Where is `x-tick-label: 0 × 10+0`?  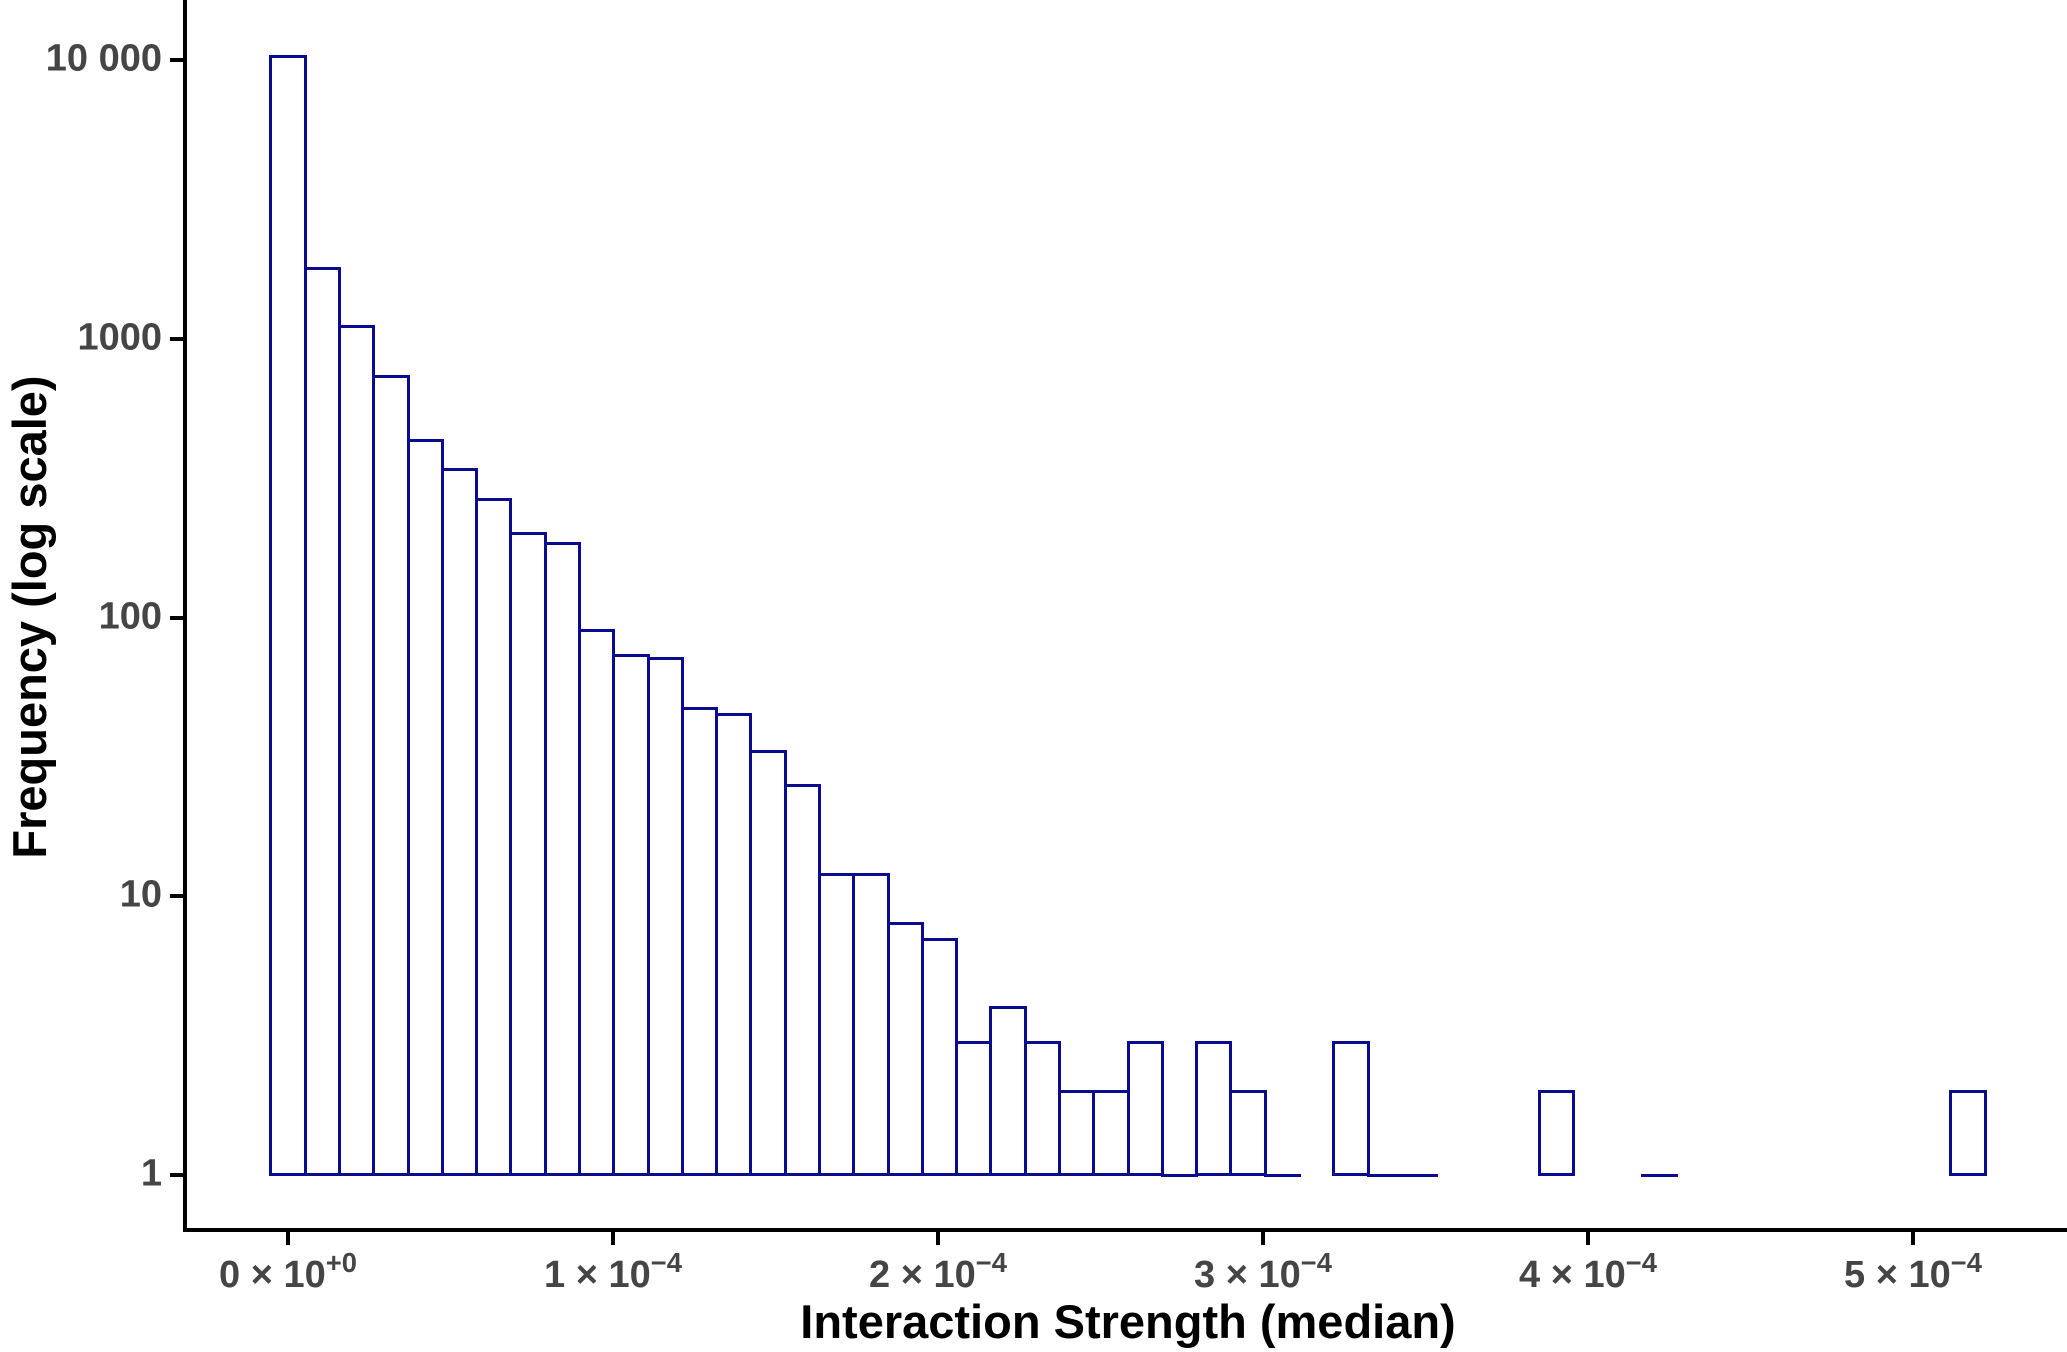
x-tick-label: 0 × 10+0 is located at coordinates (288, 1272).